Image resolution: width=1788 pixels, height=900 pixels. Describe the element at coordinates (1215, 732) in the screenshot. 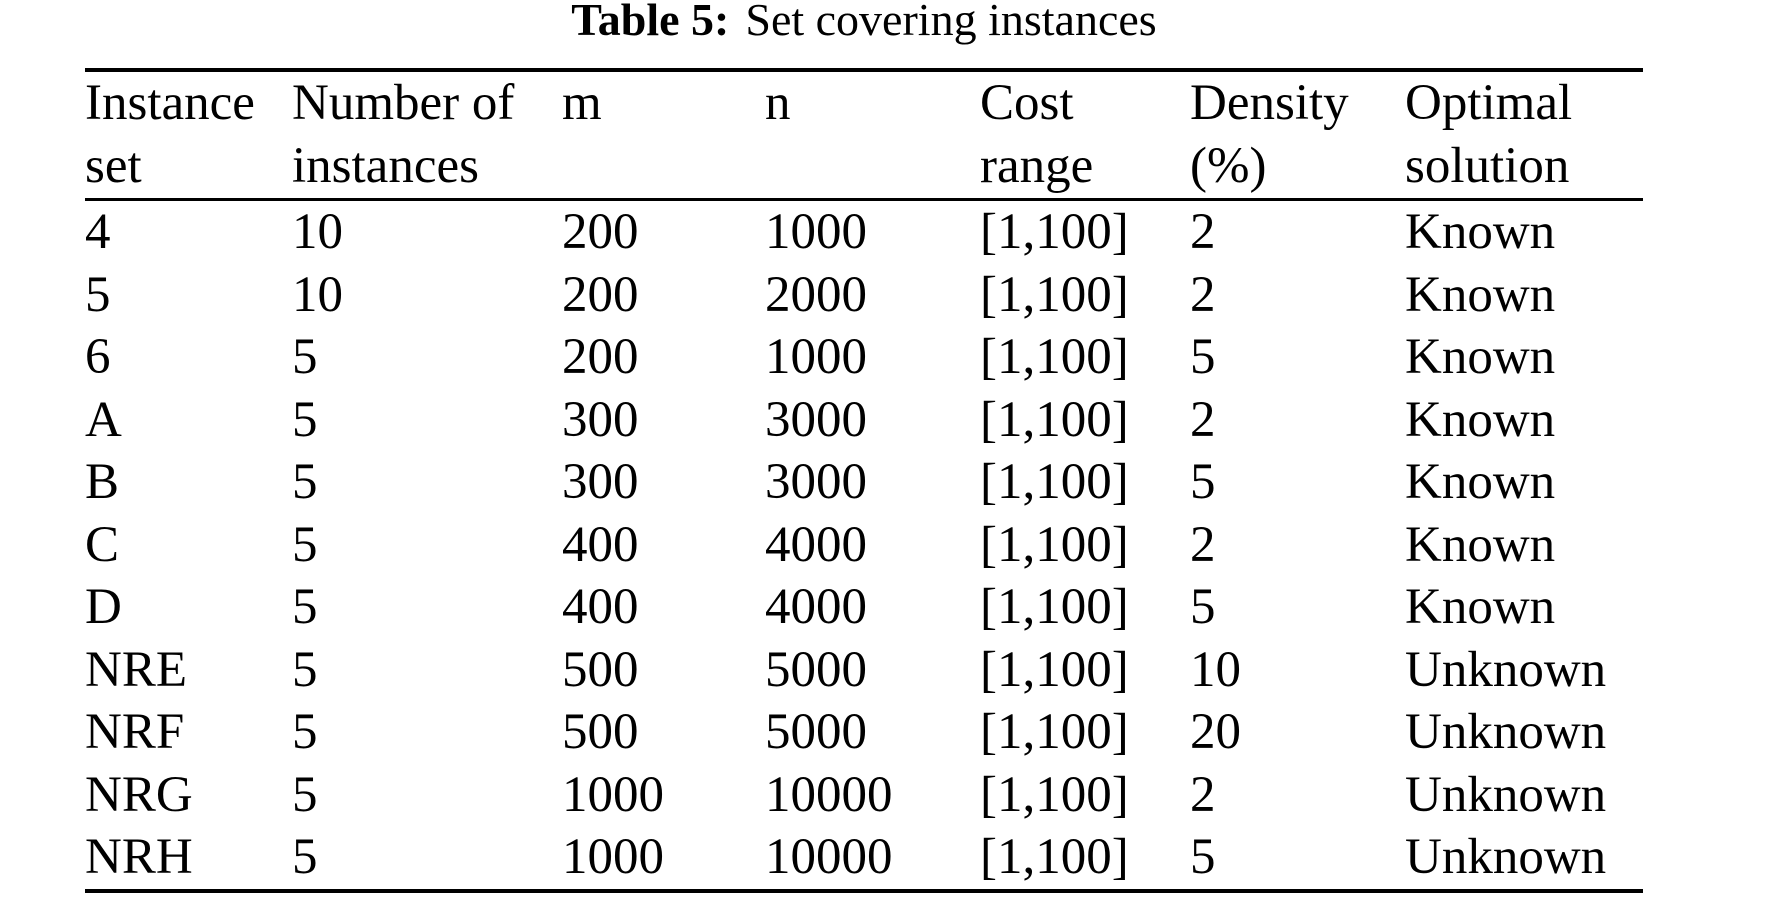

I see `cell-density-percent: 20` at that location.